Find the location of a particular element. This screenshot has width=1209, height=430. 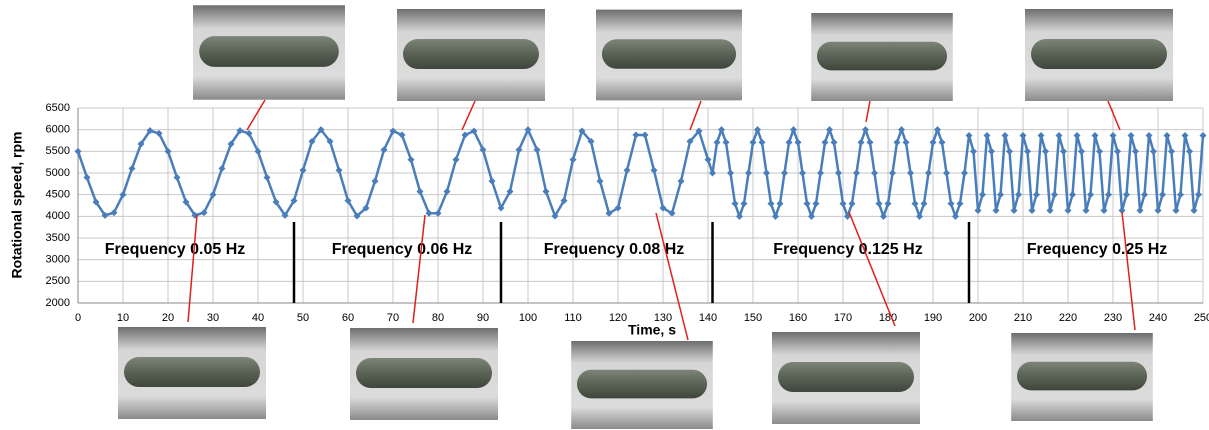

x-tick-label: 250 is located at coordinates (1201, 318).